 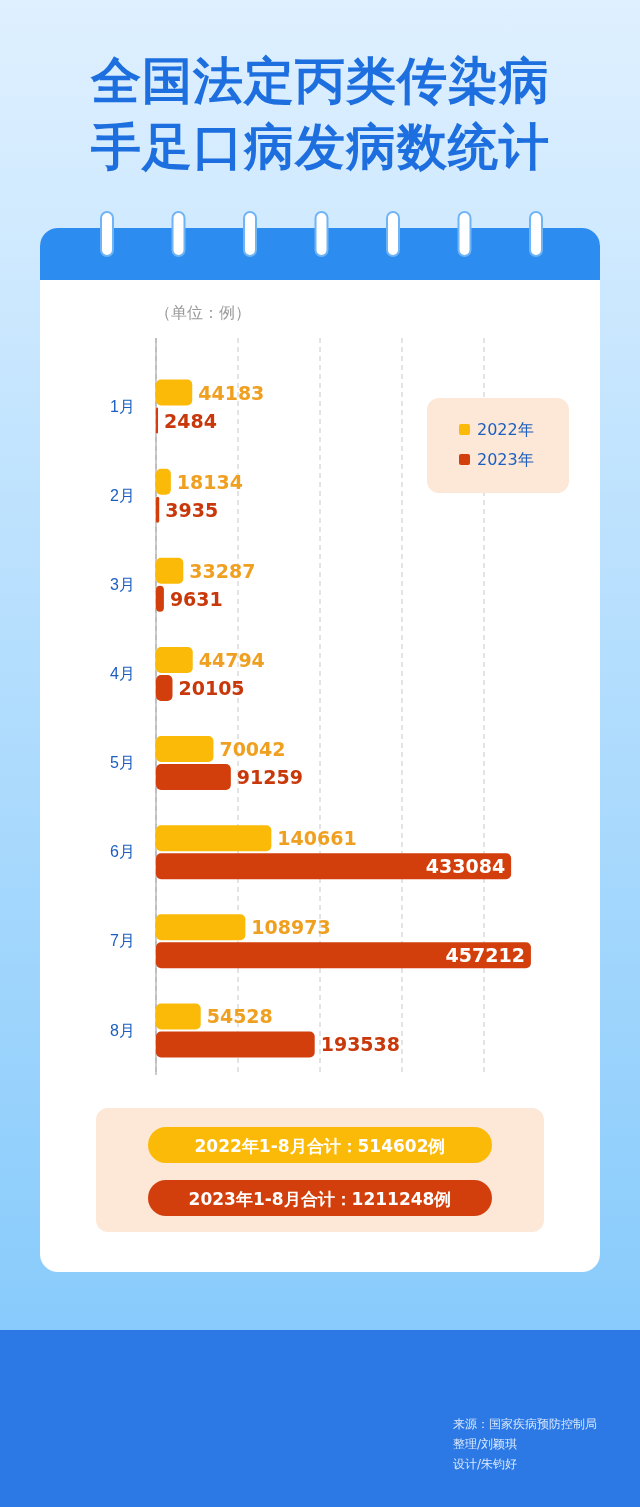 I want to click on legend-label: 2022年, so click(x=505, y=429).